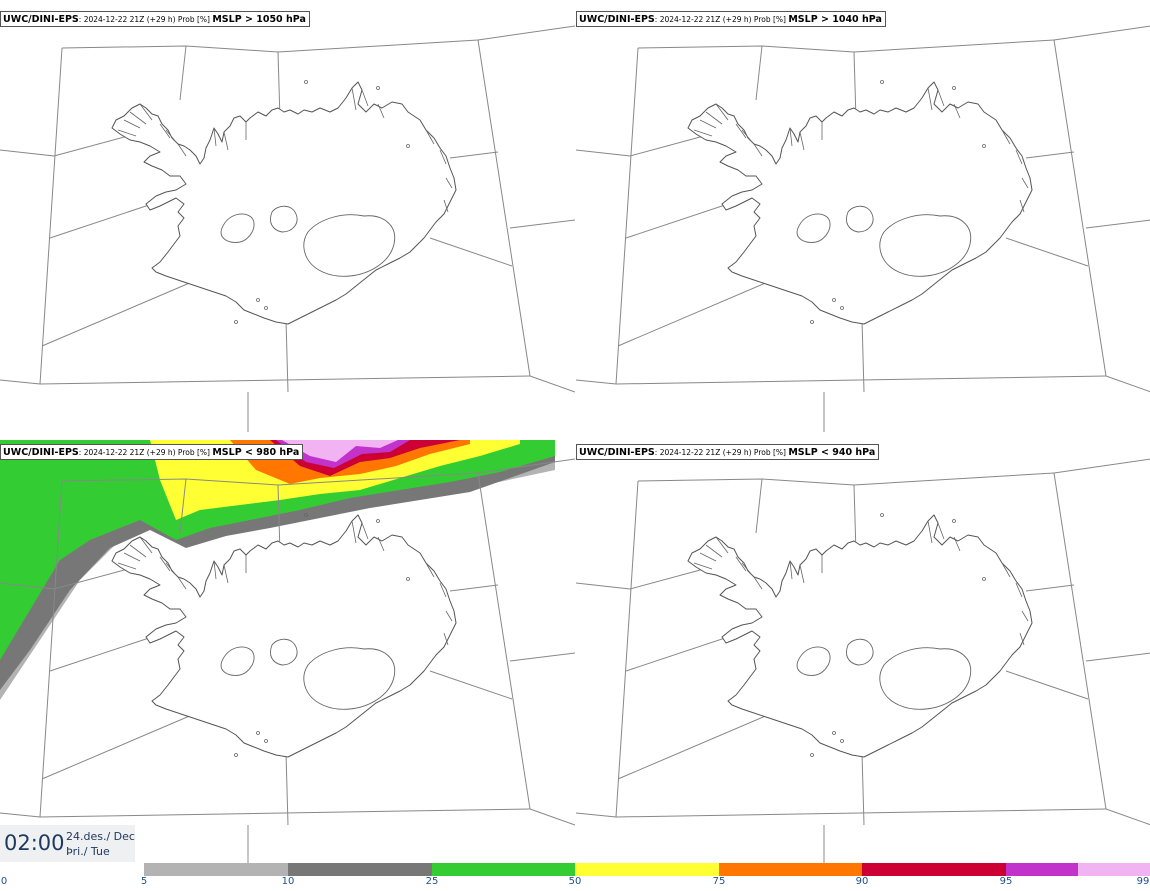 The width and height of the screenshot is (1150, 891). I want to click on colorbar-tick-label: 10, so click(288, 881).